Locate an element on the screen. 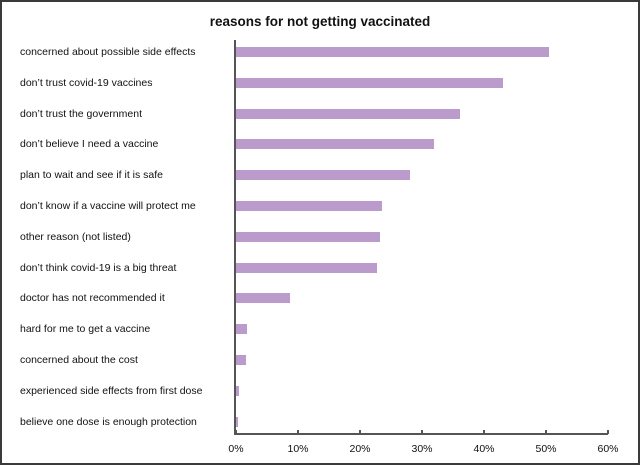 Image resolution: width=640 pixels, height=465 pixels. y-axis-line is located at coordinates (235, 237).